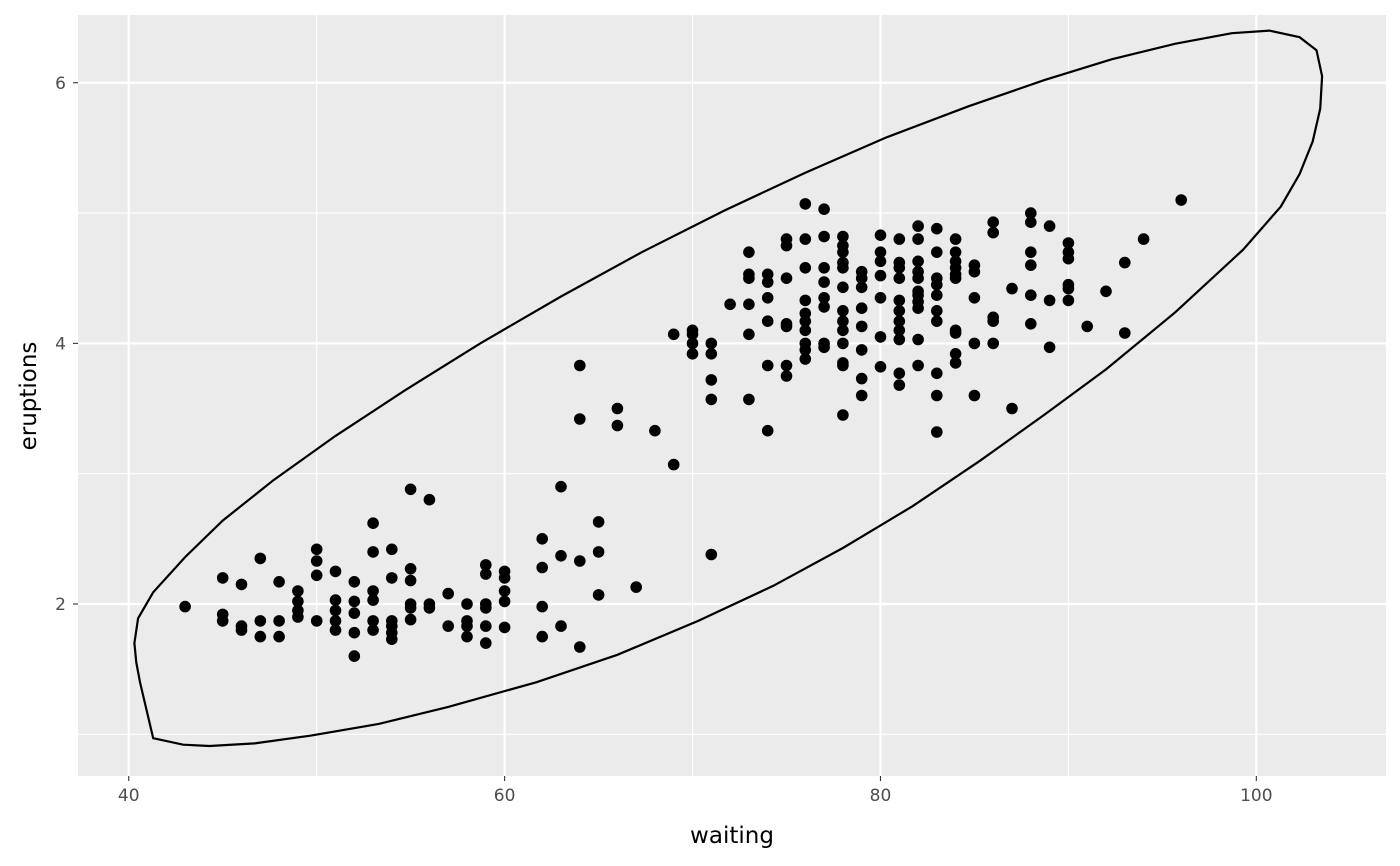 This screenshot has height=866, width=1400. What do you see at coordinates (505, 796) in the screenshot?
I see `x-tick-label: 60` at bounding box center [505, 796].